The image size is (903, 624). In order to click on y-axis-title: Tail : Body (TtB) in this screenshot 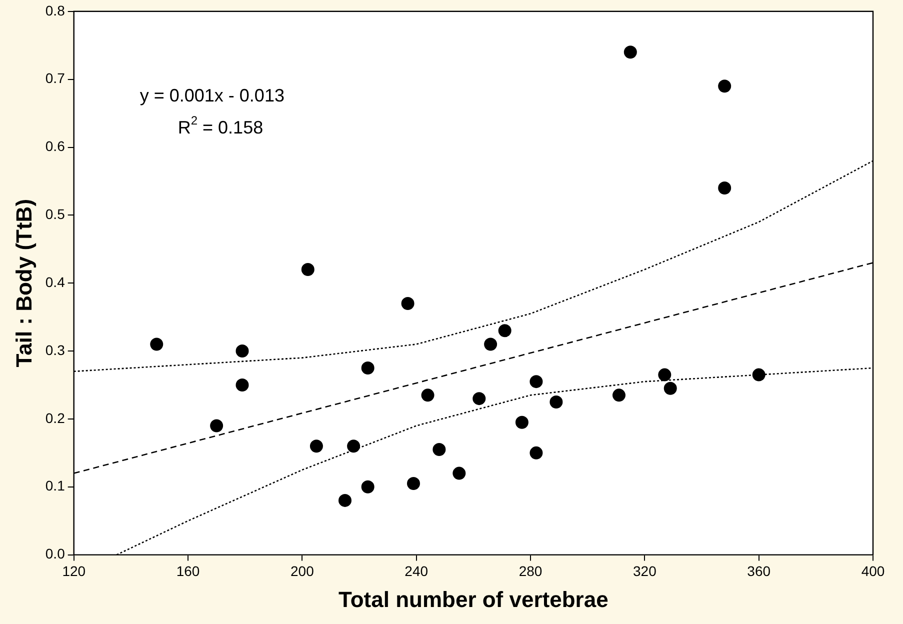, I will do `click(23, 283)`.